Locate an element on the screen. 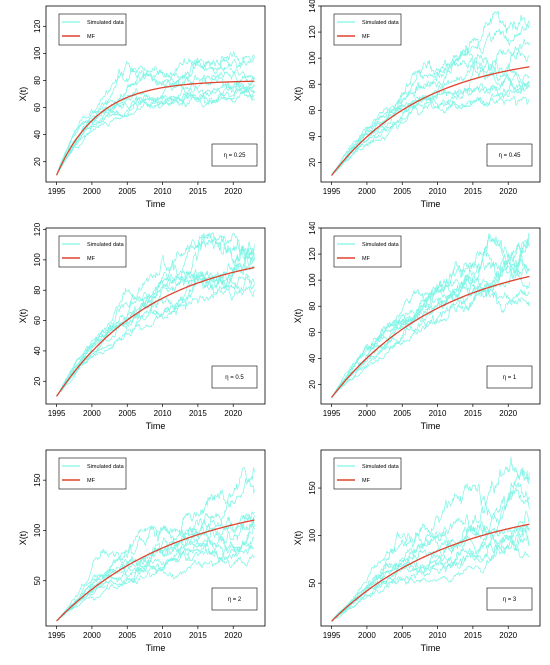  y-tick-label: 40 is located at coordinates (37, 350).